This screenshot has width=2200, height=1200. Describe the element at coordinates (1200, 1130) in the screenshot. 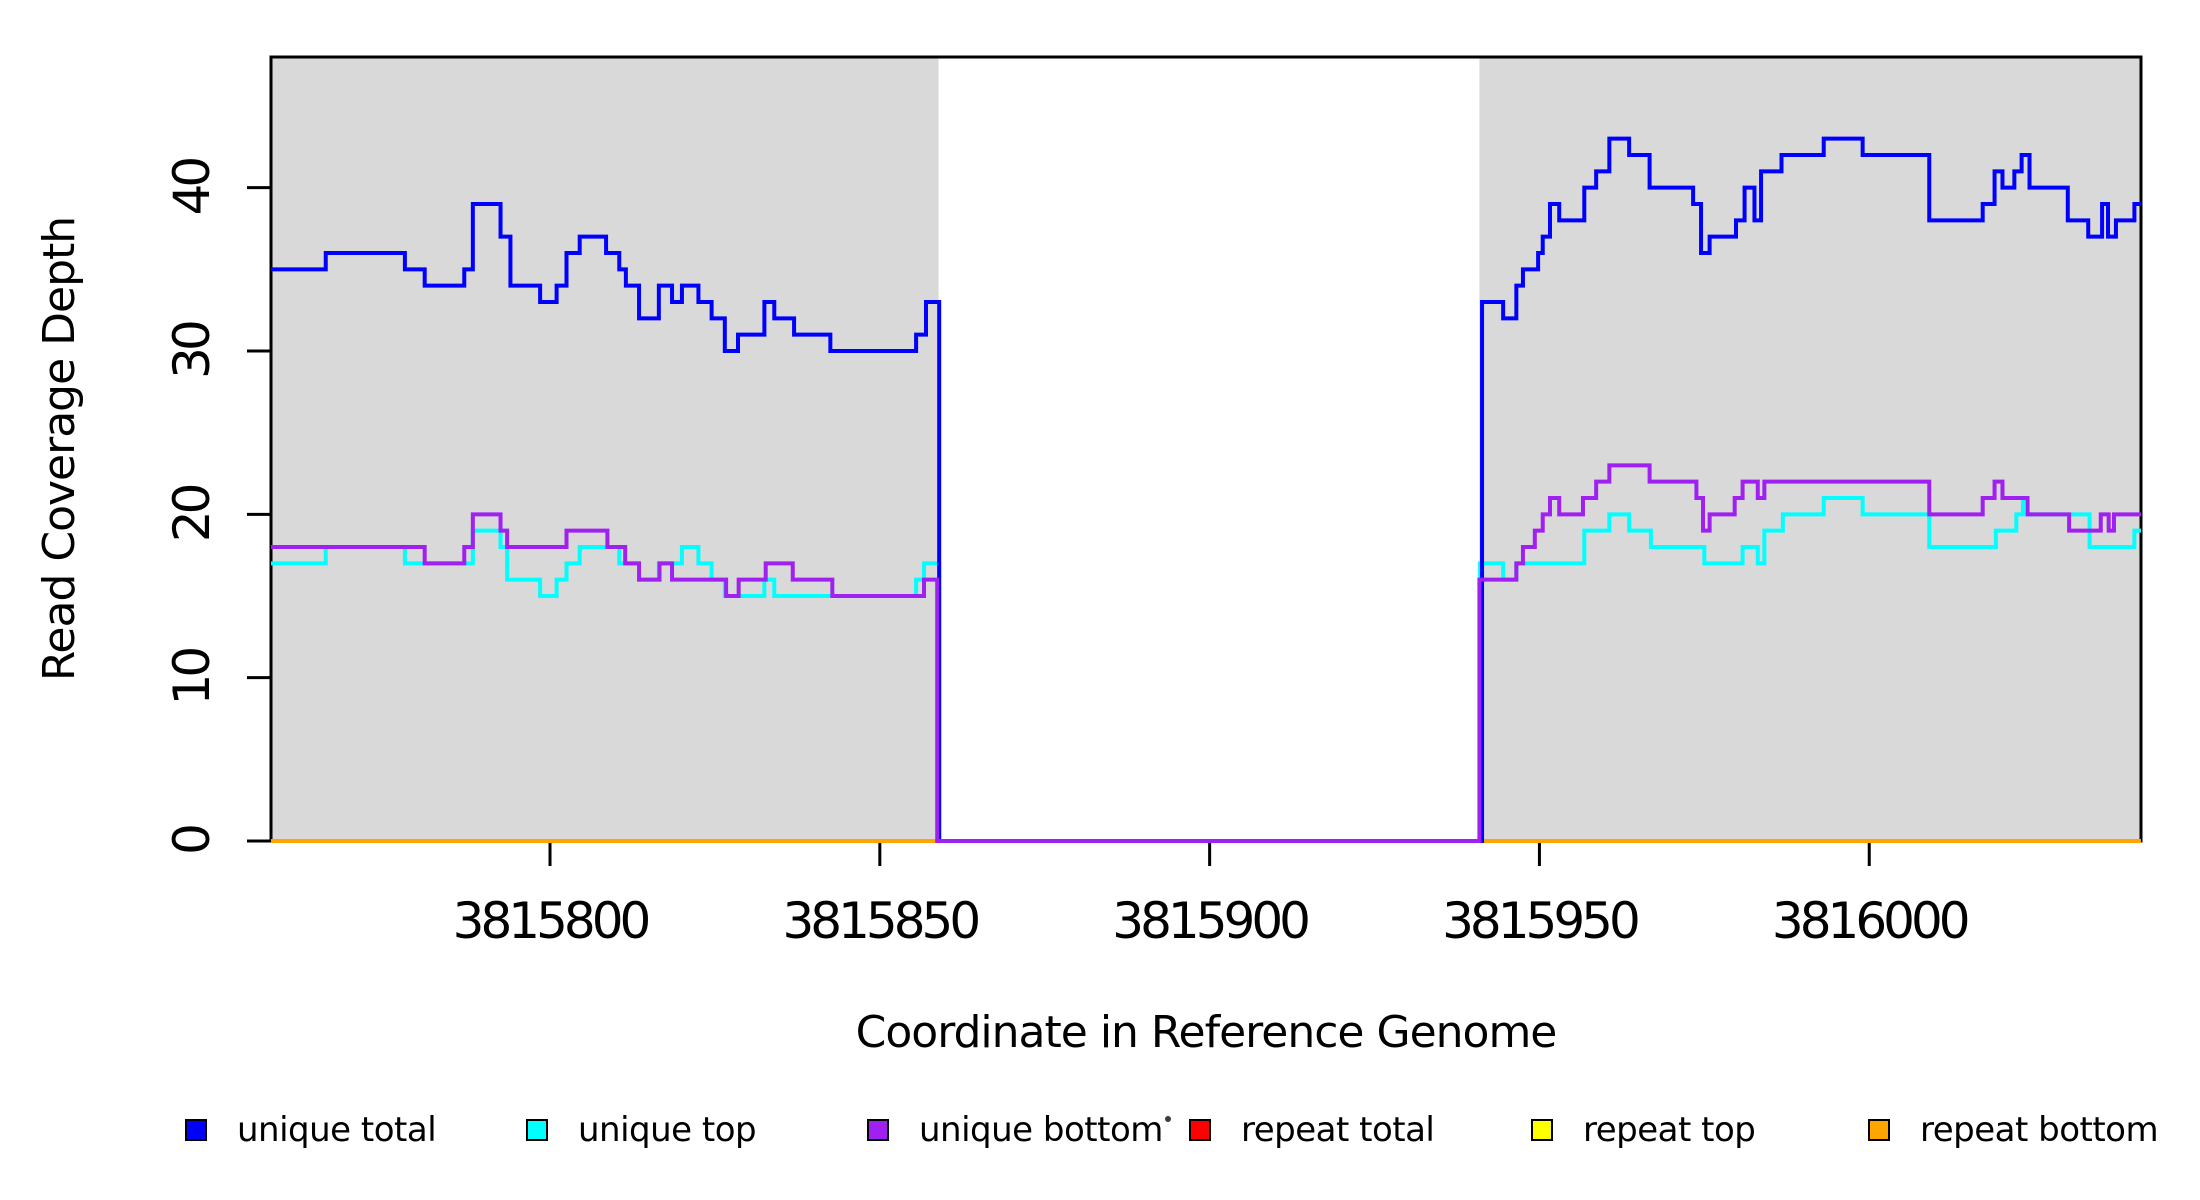

I see `legend-swatch-repeat-total` at that location.